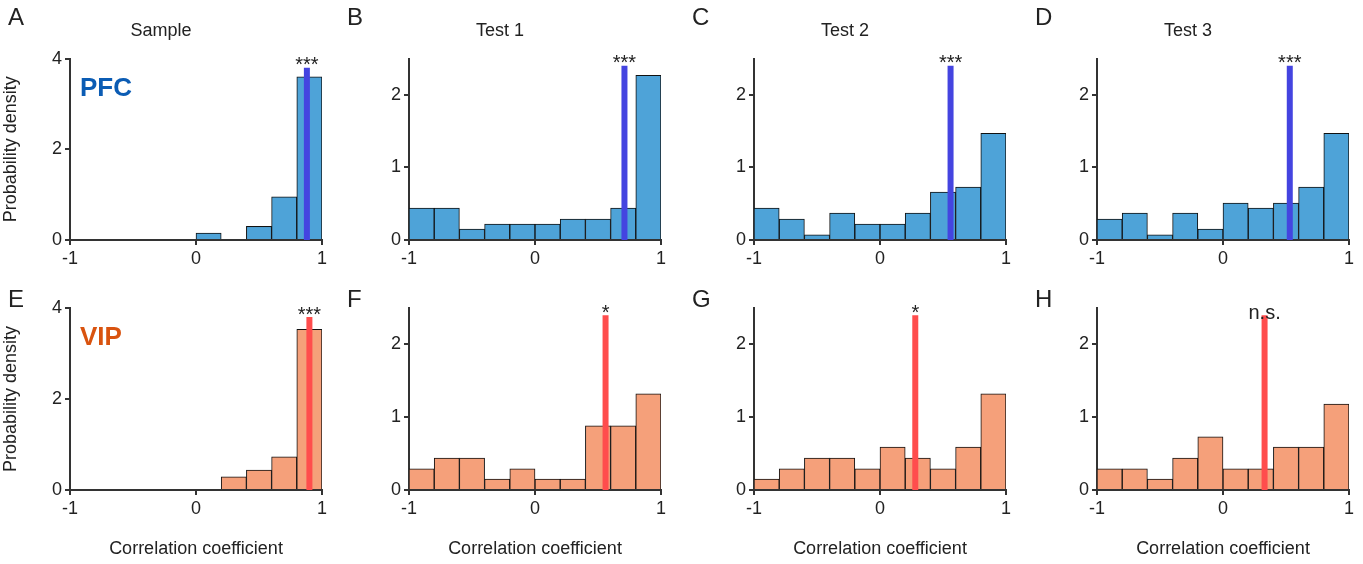 This screenshot has height=564, width=1363. I want to click on text: F, so click(354, 298).